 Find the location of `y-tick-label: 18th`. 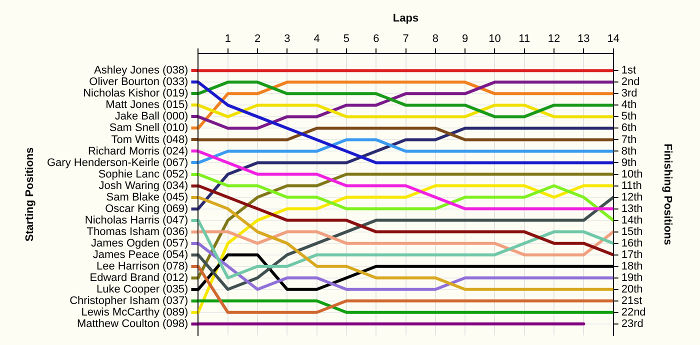

y-tick-label: 18th is located at coordinates (632, 266).